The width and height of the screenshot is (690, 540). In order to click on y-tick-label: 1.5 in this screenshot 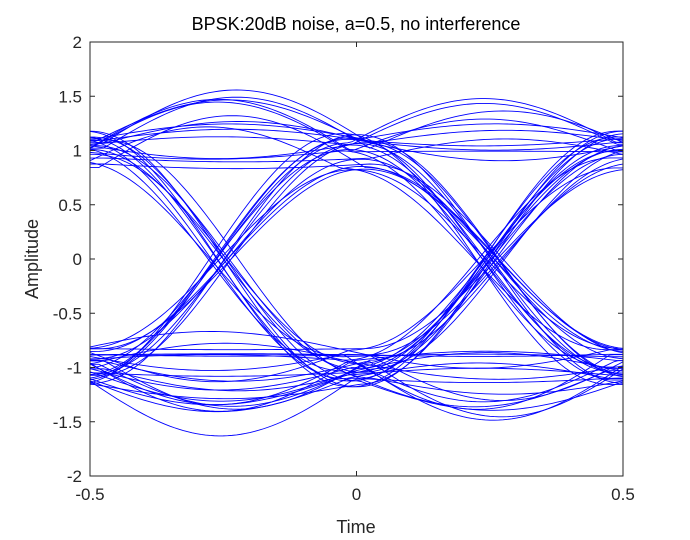, I will do `click(70, 96)`.